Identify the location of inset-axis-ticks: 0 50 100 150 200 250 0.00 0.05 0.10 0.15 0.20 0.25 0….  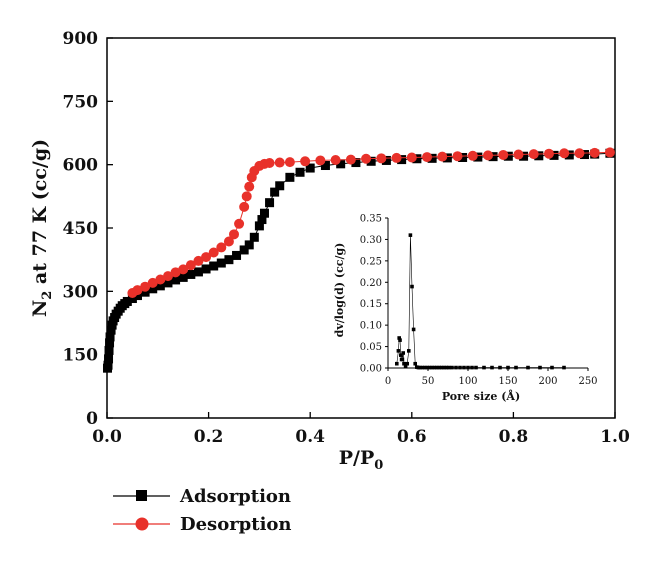
(479, 301).